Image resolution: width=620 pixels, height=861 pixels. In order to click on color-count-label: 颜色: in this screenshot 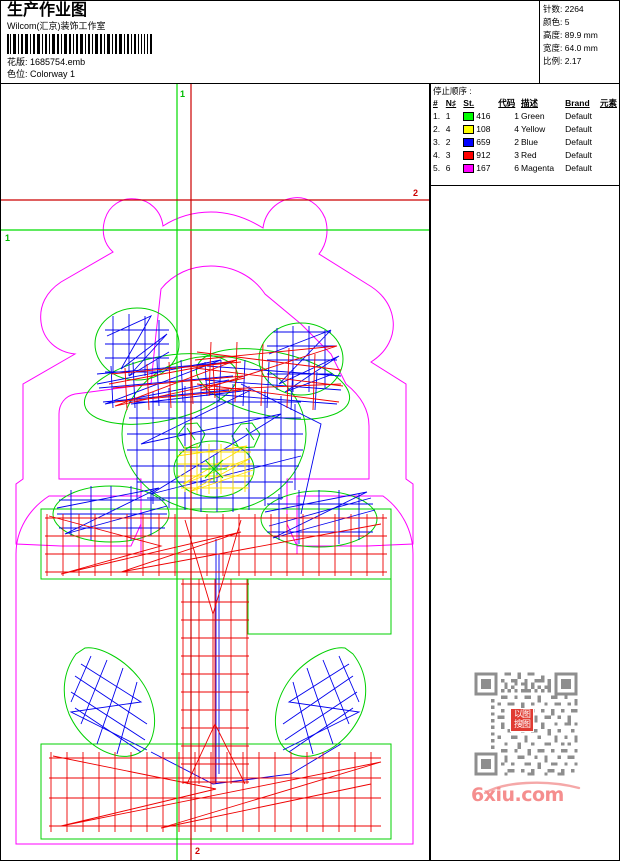, I will do `click(553, 22)`.